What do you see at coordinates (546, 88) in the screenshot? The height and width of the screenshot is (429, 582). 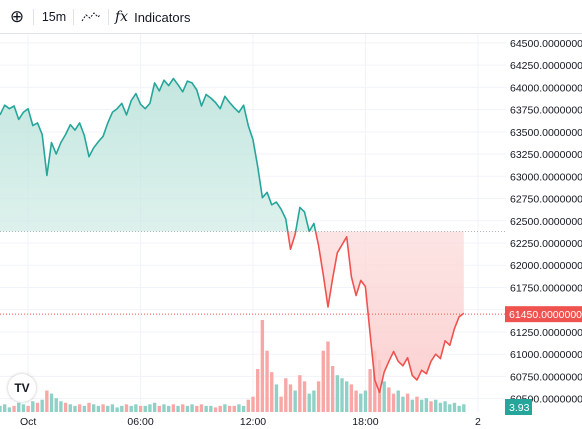 I see `y-axis-label: 64000.00000000` at bounding box center [546, 88].